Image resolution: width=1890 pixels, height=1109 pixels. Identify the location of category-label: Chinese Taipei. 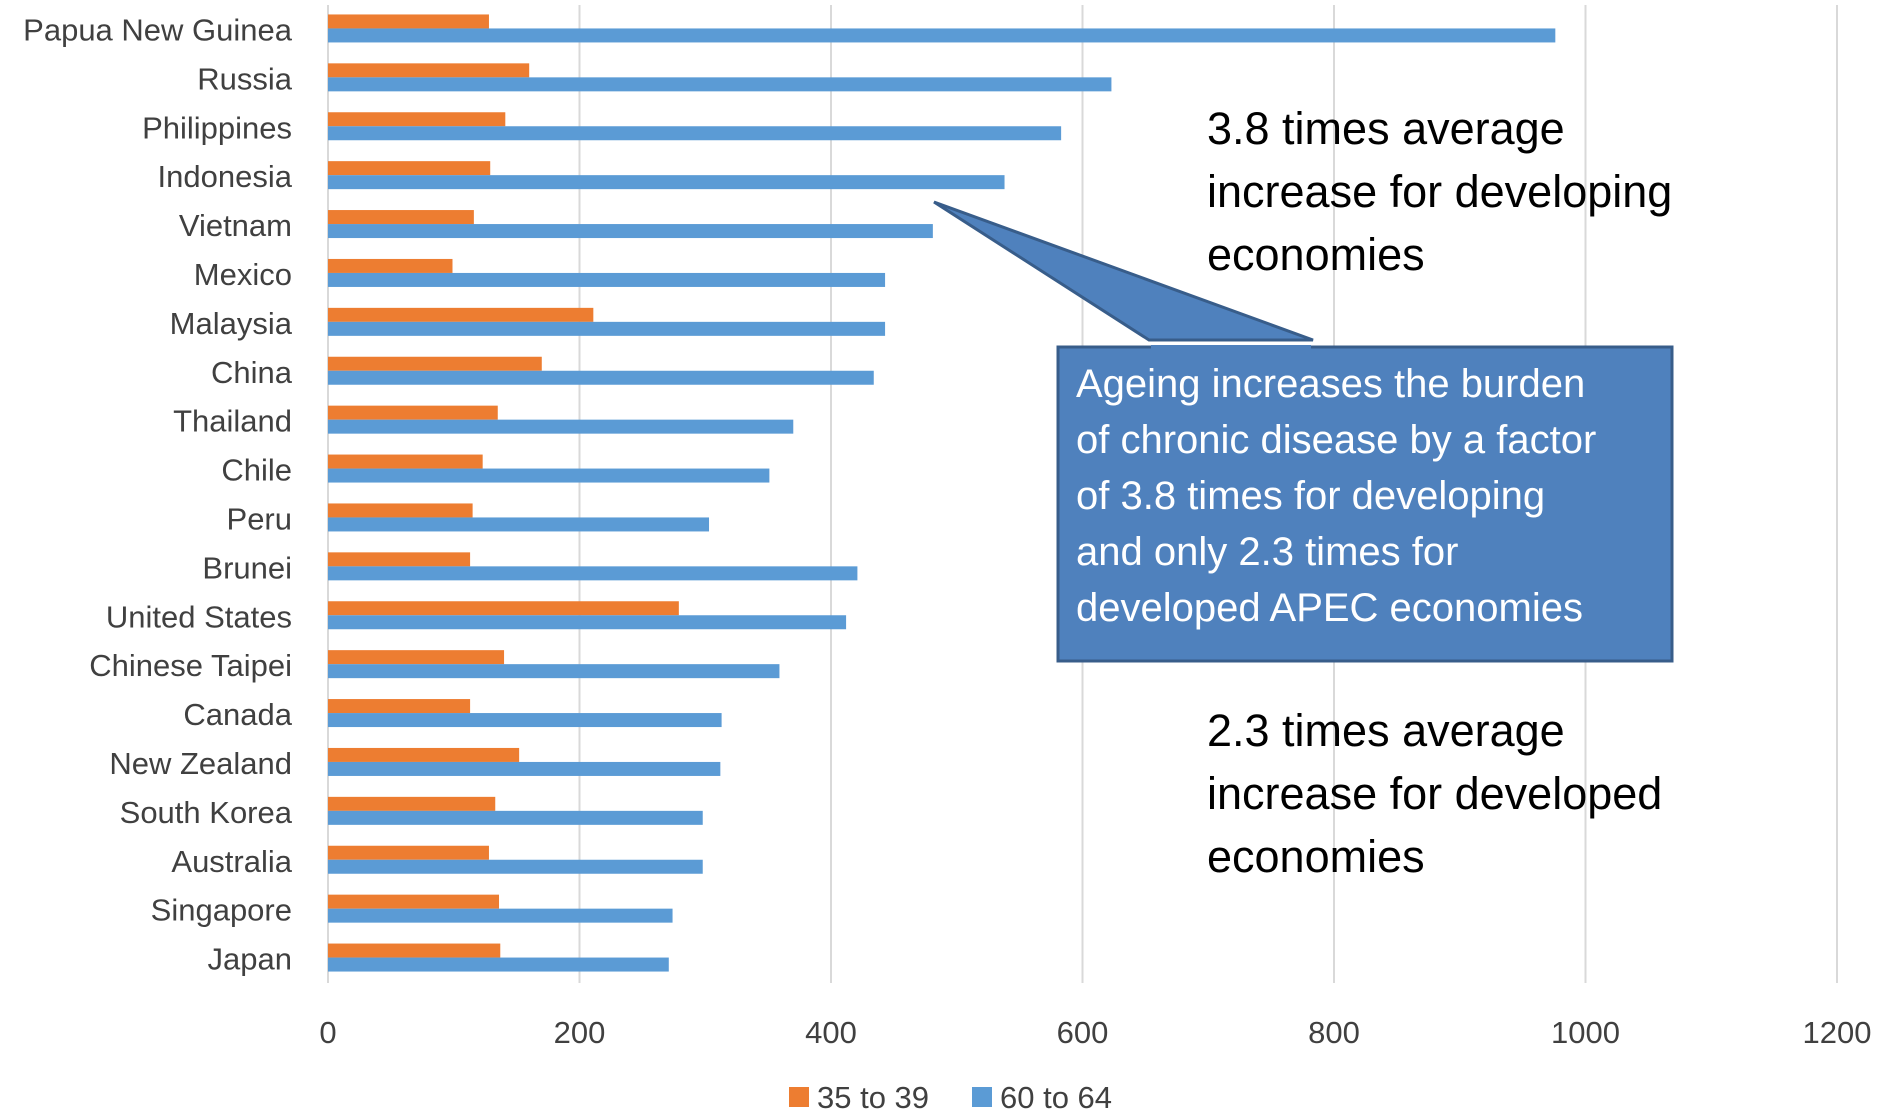
(190, 665).